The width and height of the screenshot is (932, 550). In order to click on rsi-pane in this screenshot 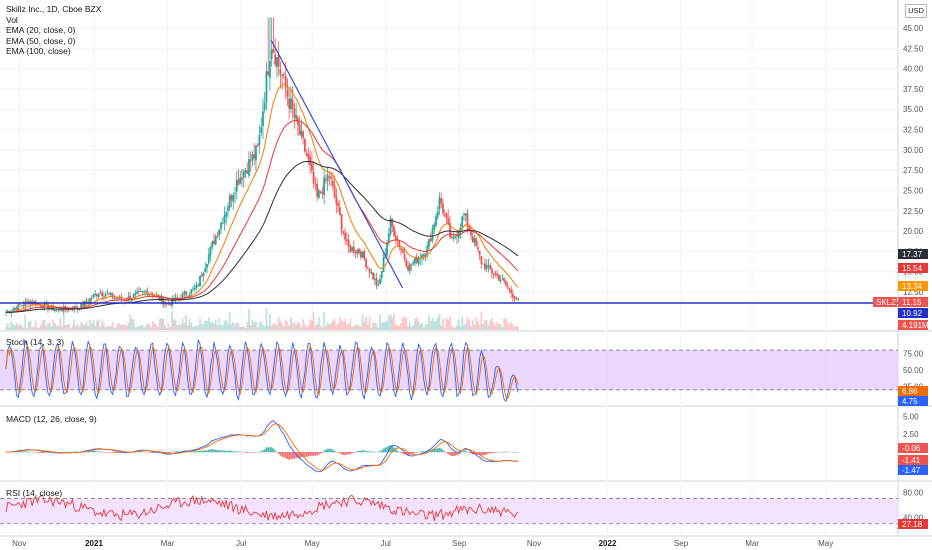, I will do `click(449, 509)`.